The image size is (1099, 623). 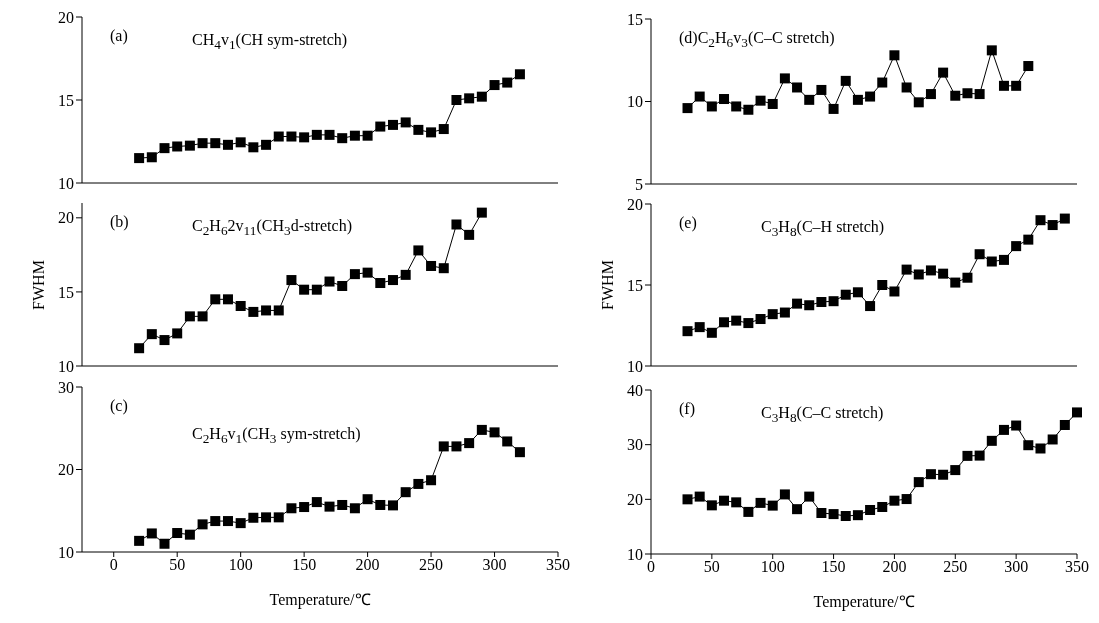 I want to click on x-tick-label: 250, so click(x=431, y=565).